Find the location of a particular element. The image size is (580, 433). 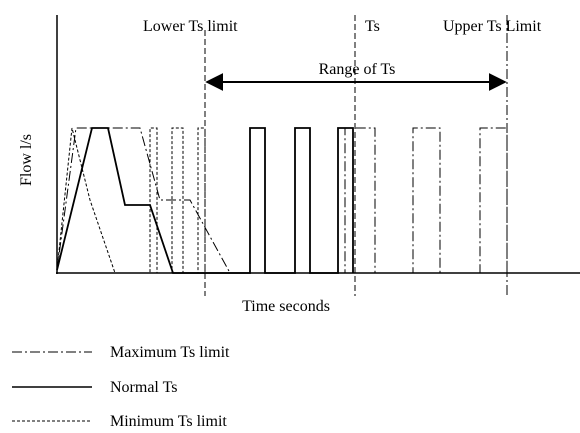

x-axis-label: Time seconds is located at coordinates (286, 306).